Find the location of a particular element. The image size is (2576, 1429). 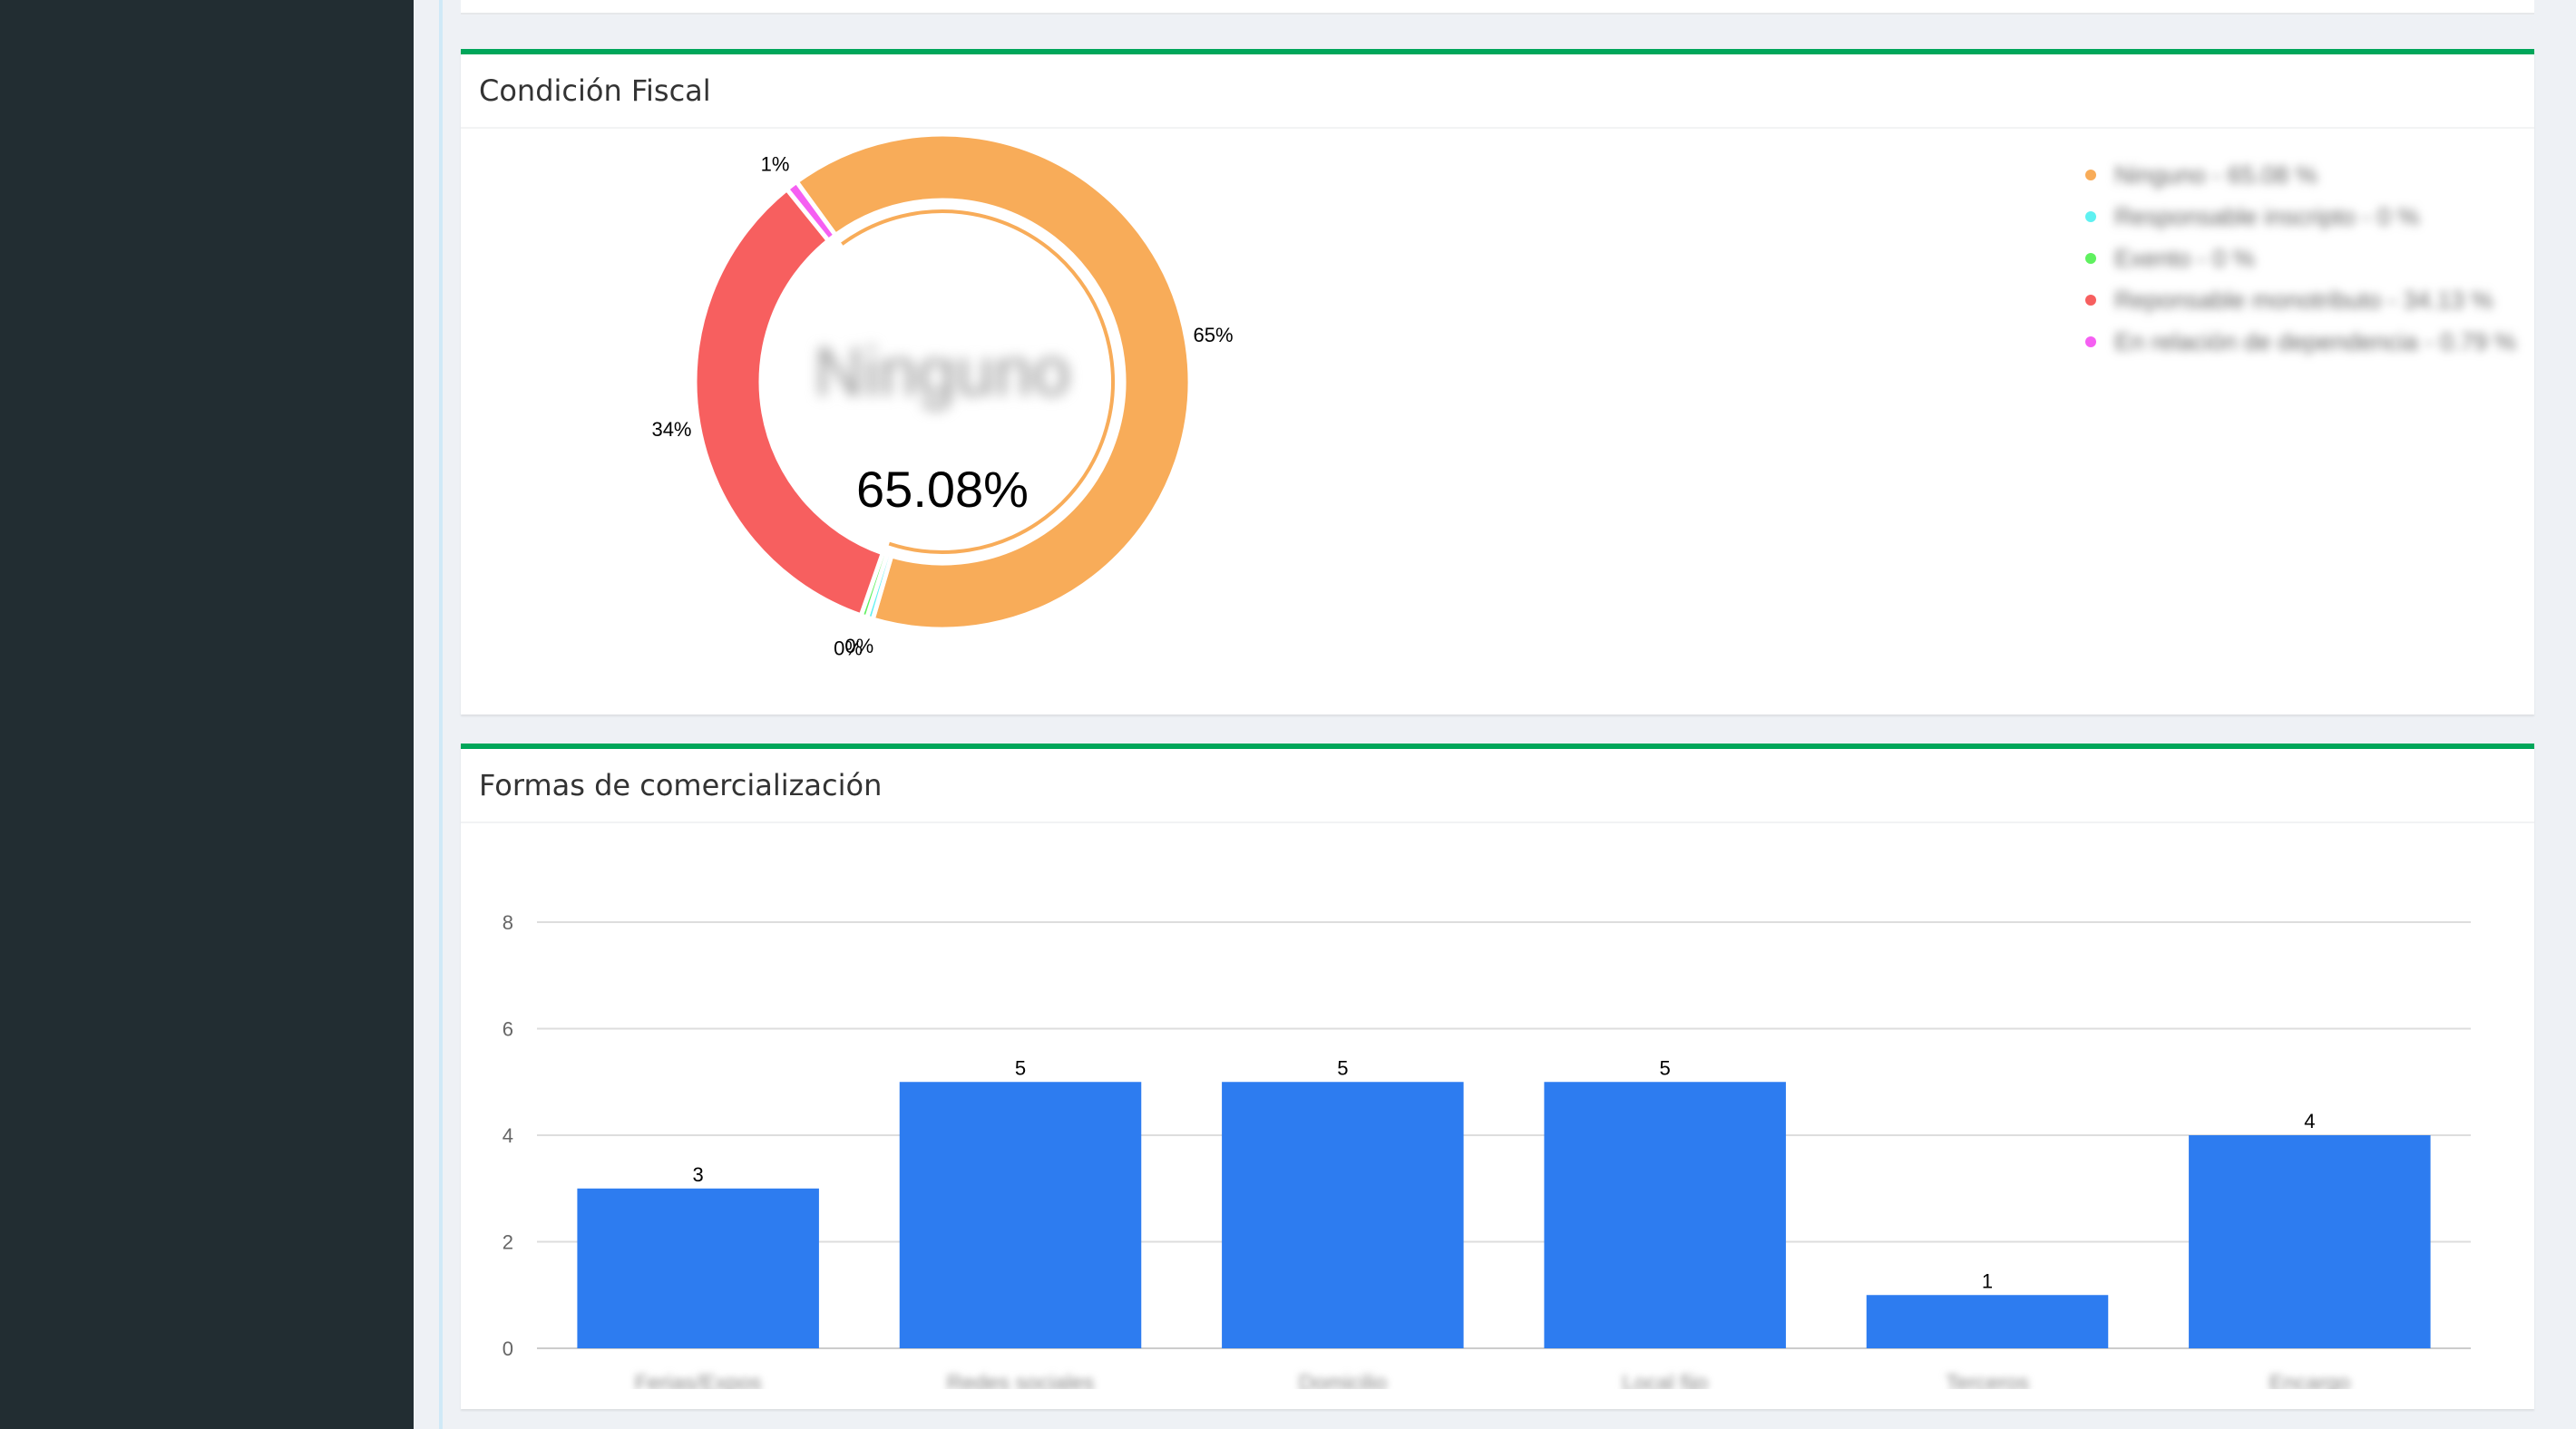

previous-card-bottom is located at coordinates (1497, 8).